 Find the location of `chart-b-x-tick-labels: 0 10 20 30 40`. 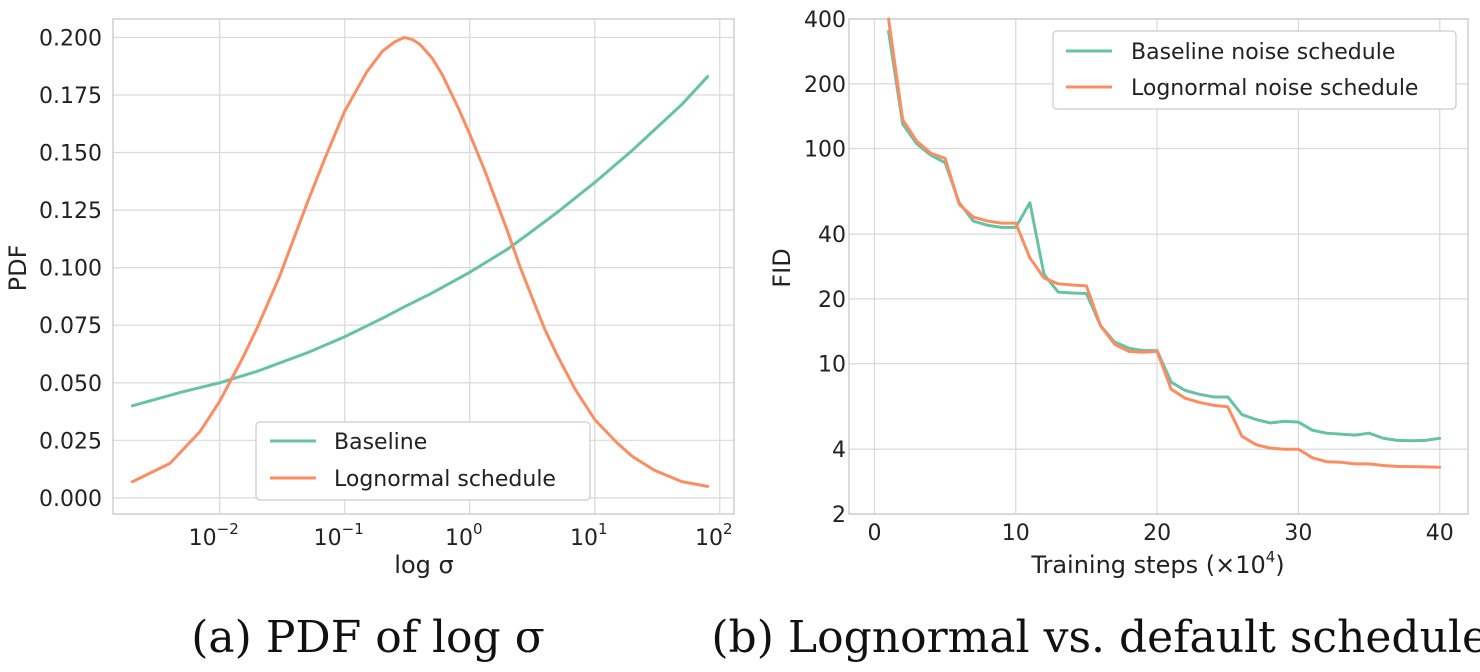

chart-b-x-tick-labels: 0 10 20 30 40 is located at coordinates (1160, 533).